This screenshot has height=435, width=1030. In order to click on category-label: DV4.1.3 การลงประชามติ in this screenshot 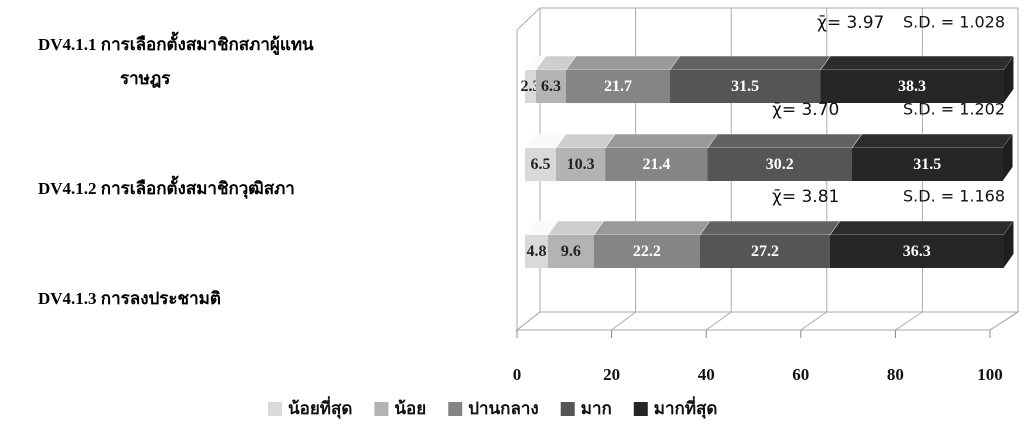, I will do `click(129, 298)`.